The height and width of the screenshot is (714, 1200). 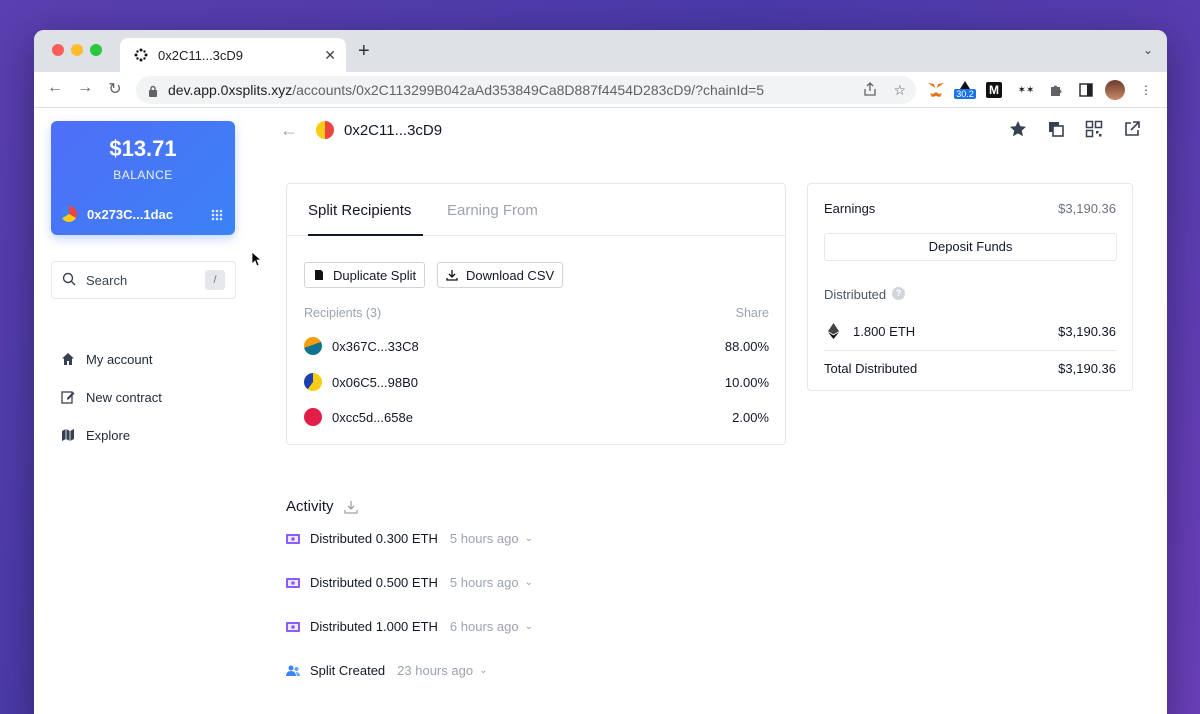 I want to click on account-address-text: 0x273C...1dac, so click(x=130, y=214).